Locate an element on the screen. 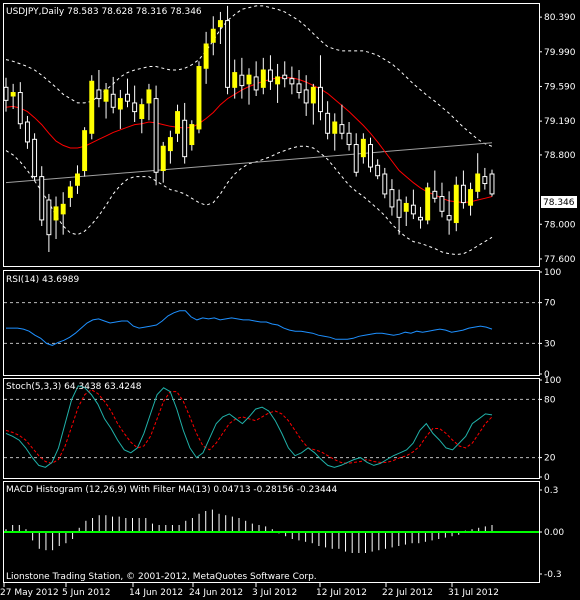 Image resolution: width=580 pixels, height=600 pixels. stoch-axis-label: 80 is located at coordinates (550, 400).